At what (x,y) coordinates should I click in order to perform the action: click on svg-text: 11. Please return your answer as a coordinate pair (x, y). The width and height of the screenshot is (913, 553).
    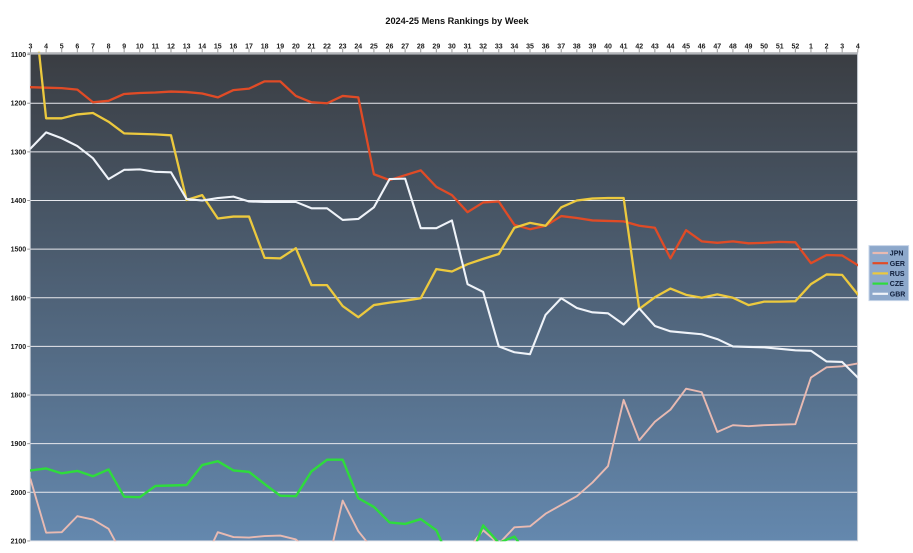
    Looking at the image, I should click on (156, 46).